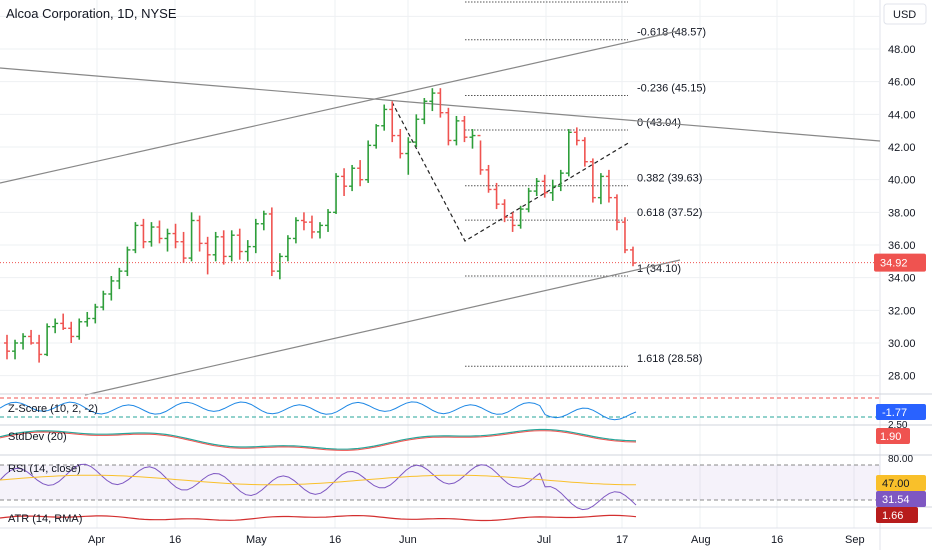 The height and width of the screenshot is (555, 932). Describe the element at coordinates (318, 440) in the screenshot. I see `stddev-line-down` at that location.